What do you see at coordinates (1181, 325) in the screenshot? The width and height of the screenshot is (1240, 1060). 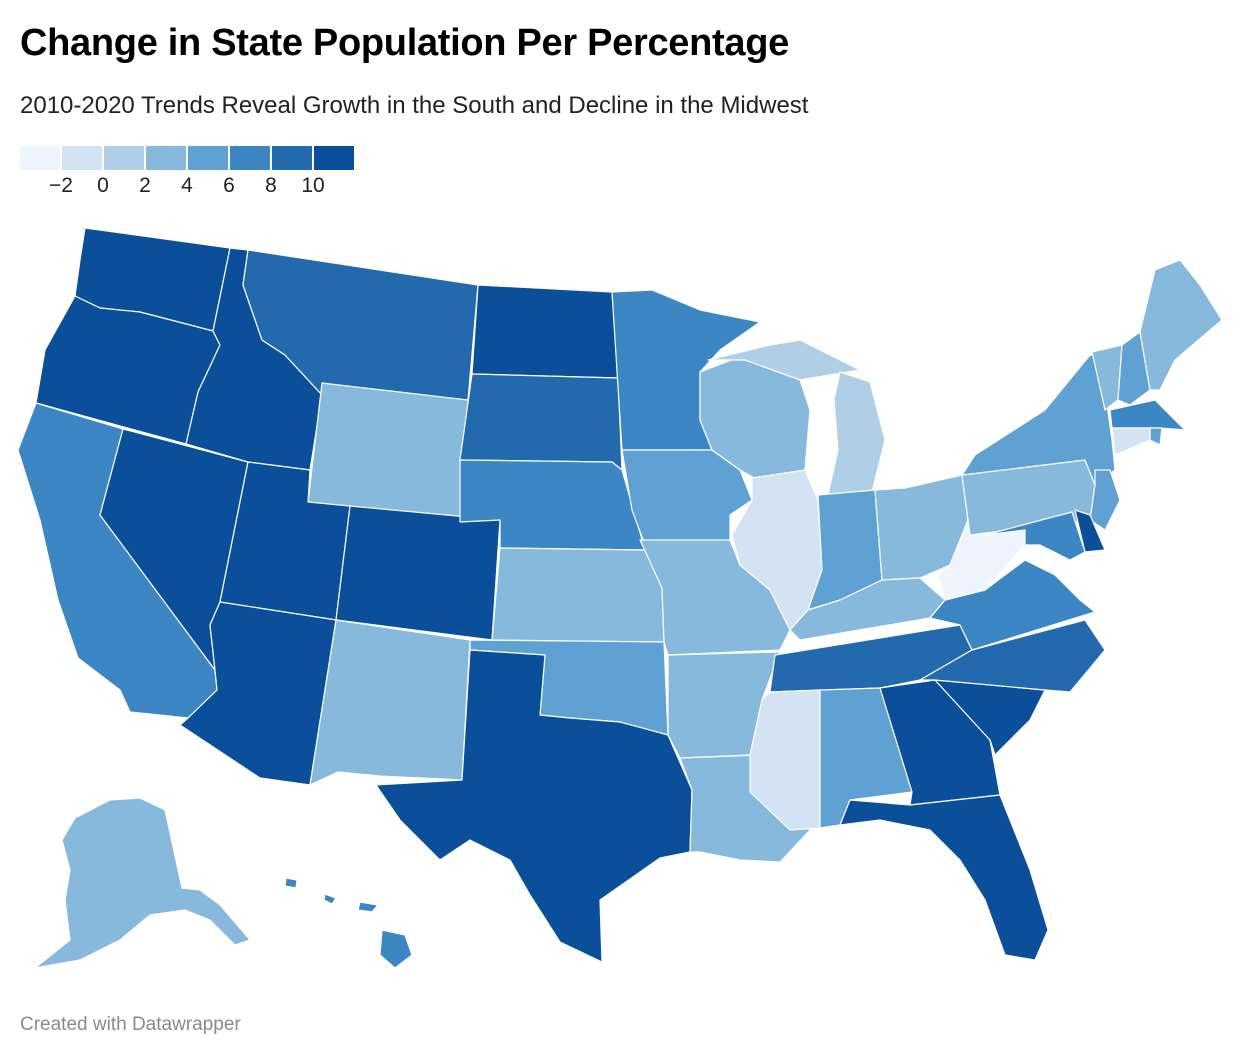 I see `state-maine` at bounding box center [1181, 325].